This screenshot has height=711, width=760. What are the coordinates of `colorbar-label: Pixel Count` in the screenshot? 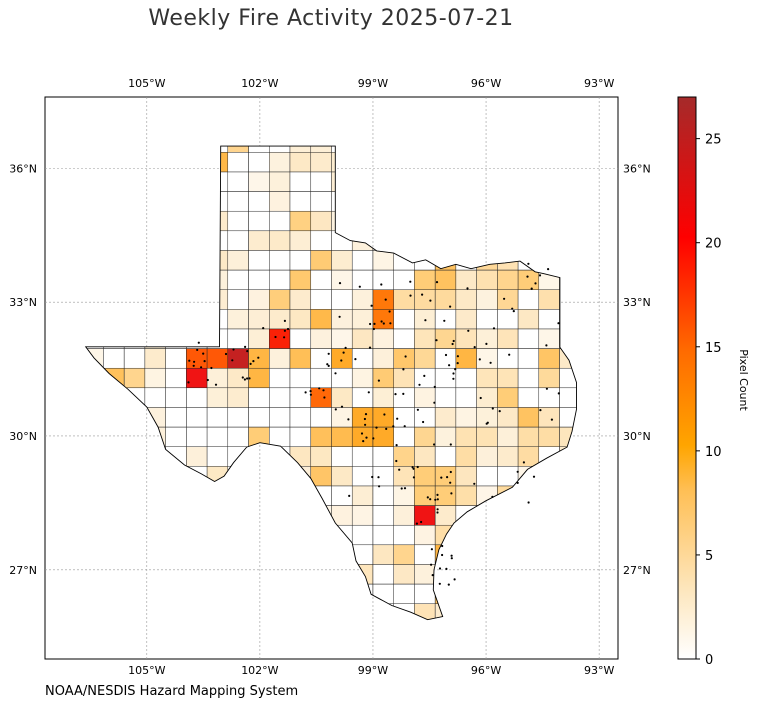 It's located at (743, 380).